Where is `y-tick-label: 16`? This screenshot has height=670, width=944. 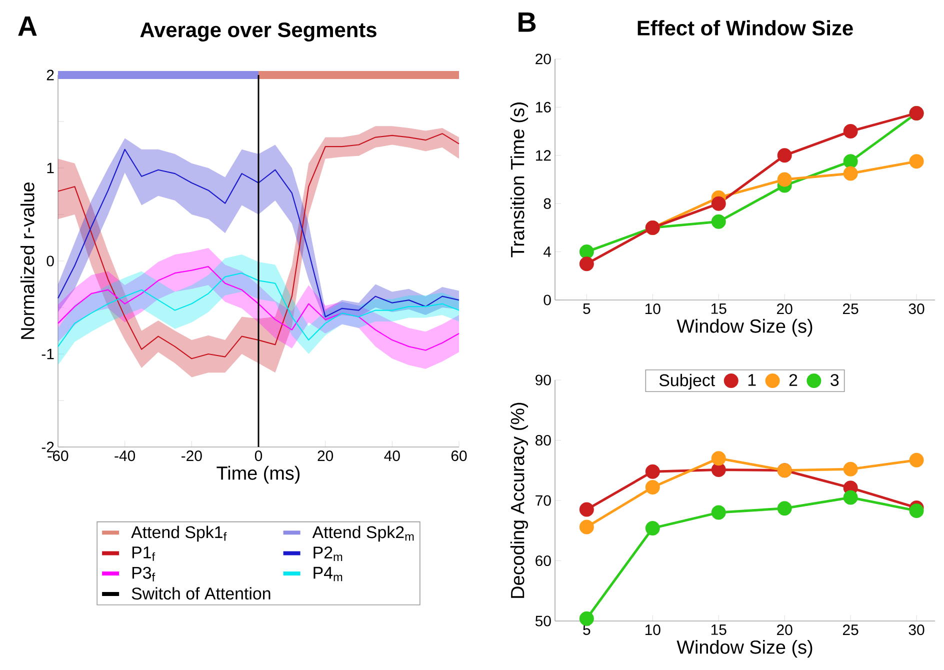 y-tick-label: 16 is located at coordinates (543, 107).